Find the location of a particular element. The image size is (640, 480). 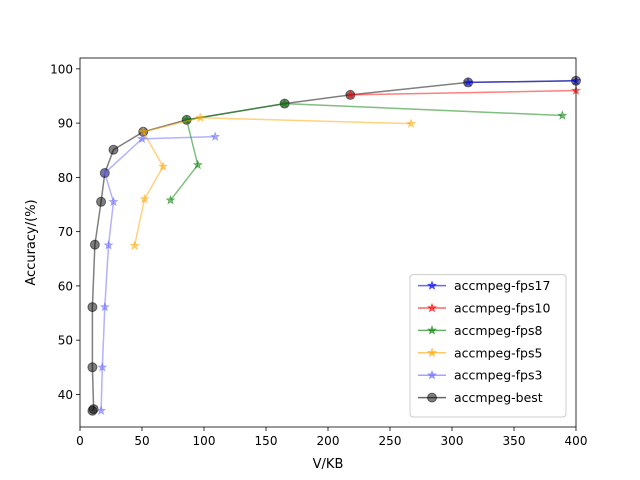

x-tick-label: 50 is located at coordinates (141, 441).